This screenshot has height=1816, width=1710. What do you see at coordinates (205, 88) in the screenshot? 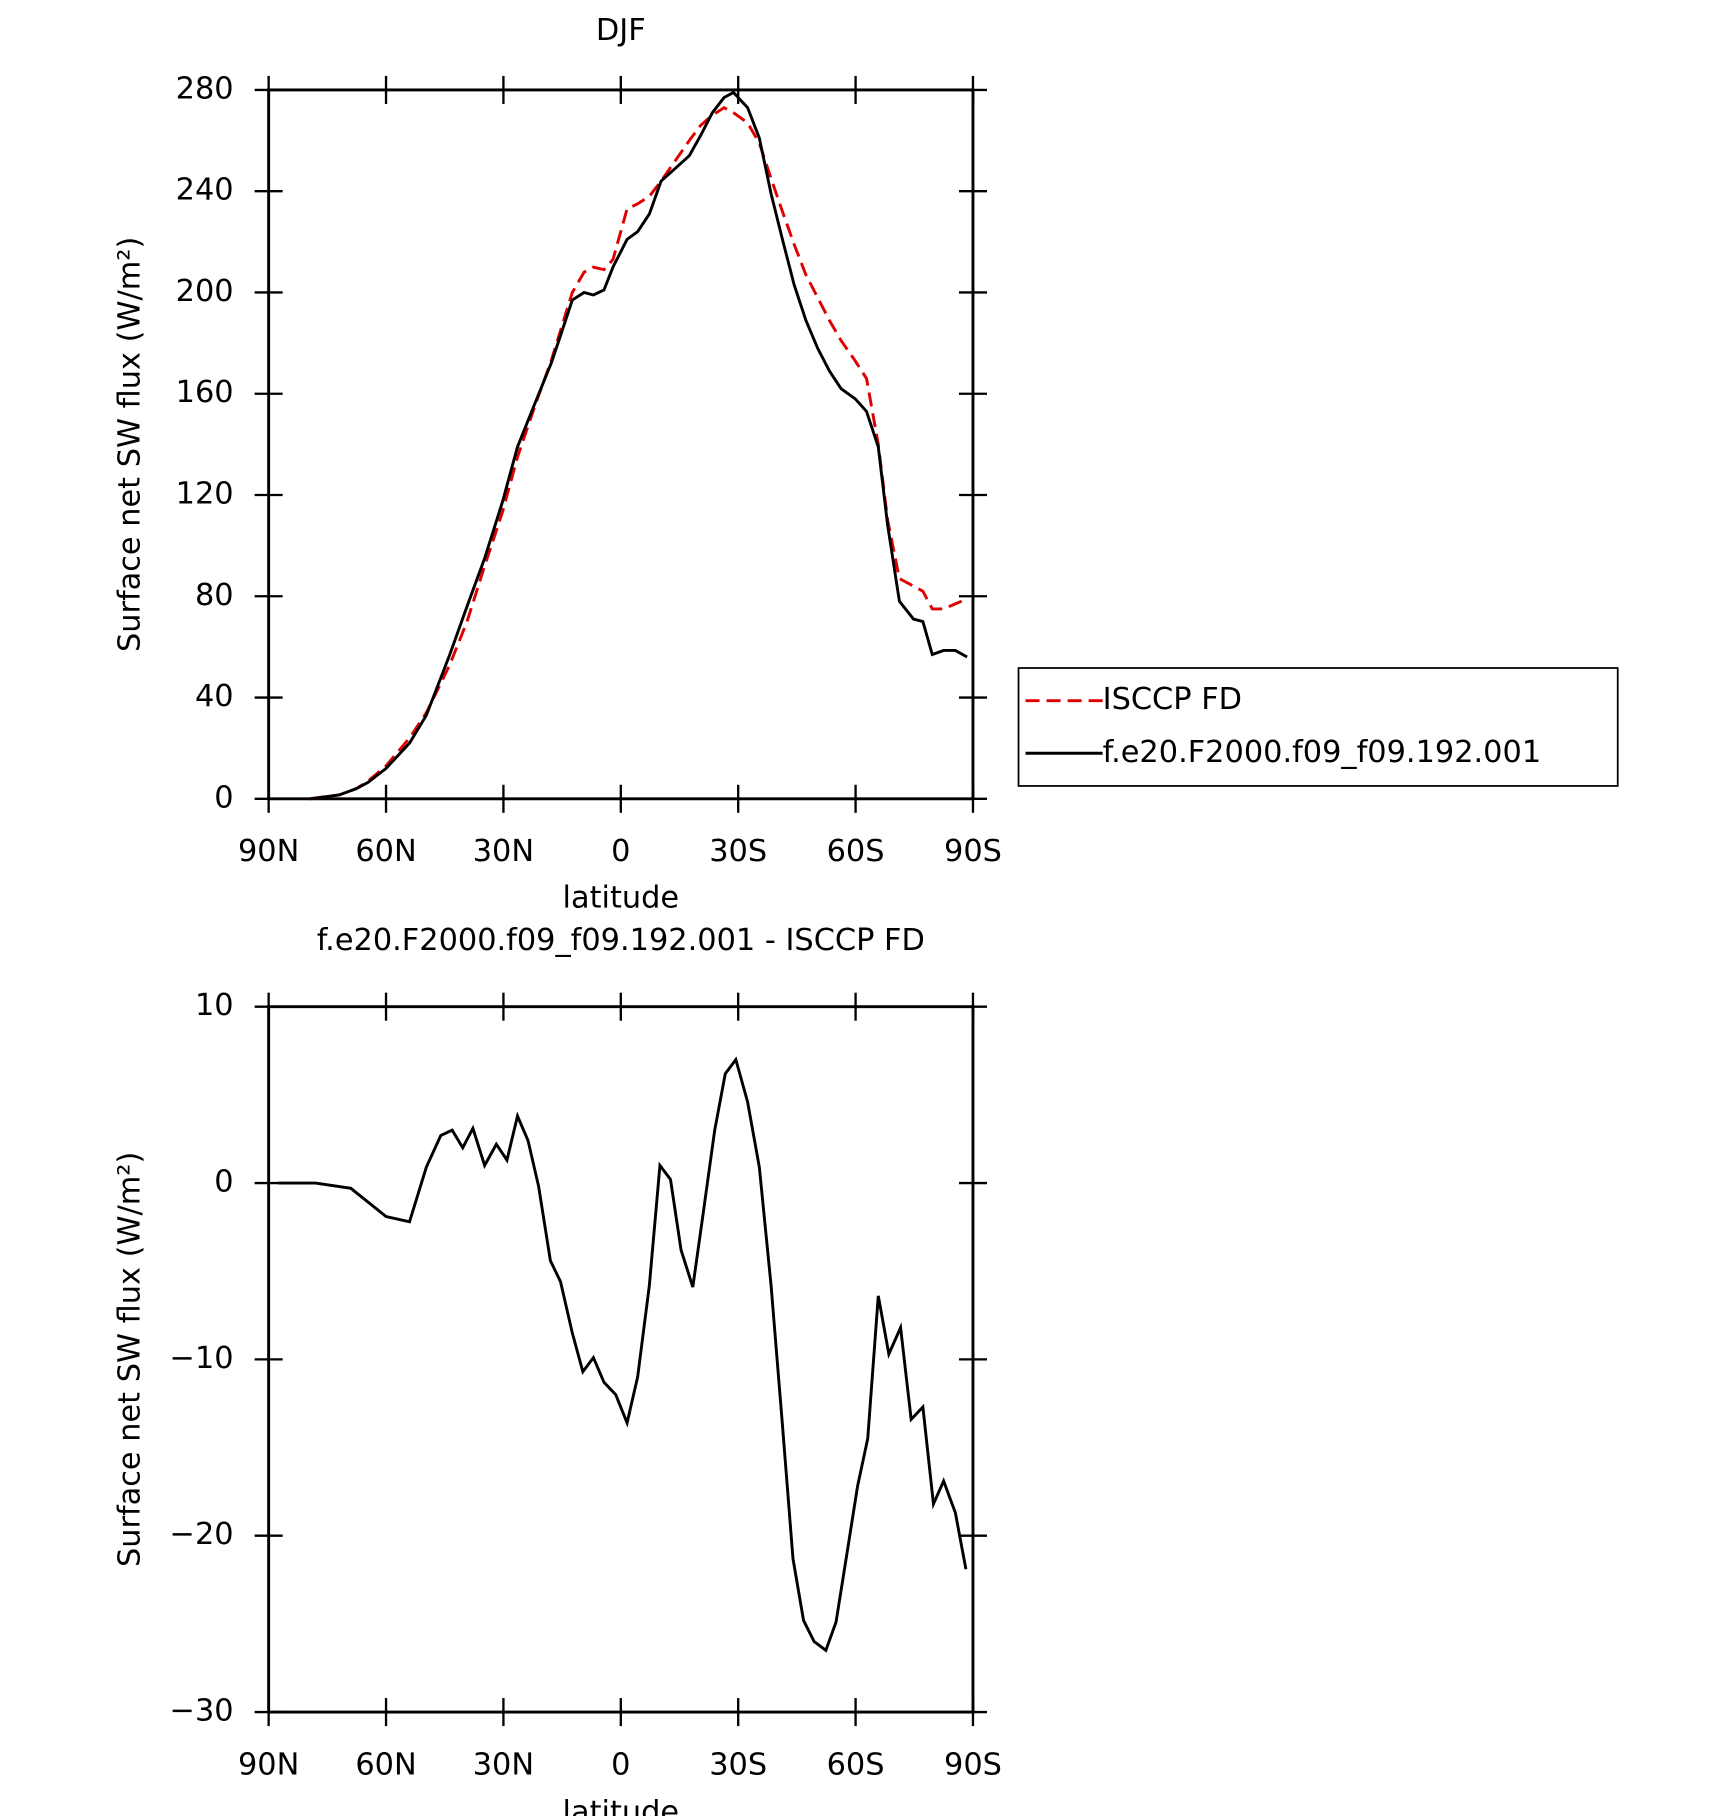
I see `y-tick-label: 280` at bounding box center [205, 88].